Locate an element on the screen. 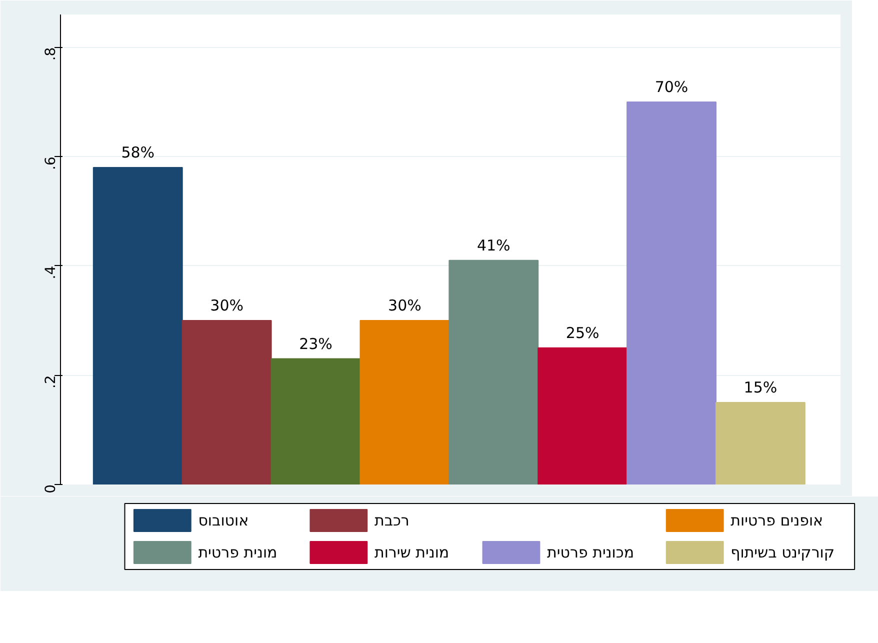 The width and height of the screenshot is (878, 643). y-tick-label: .2 is located at coordinates (51, 382).